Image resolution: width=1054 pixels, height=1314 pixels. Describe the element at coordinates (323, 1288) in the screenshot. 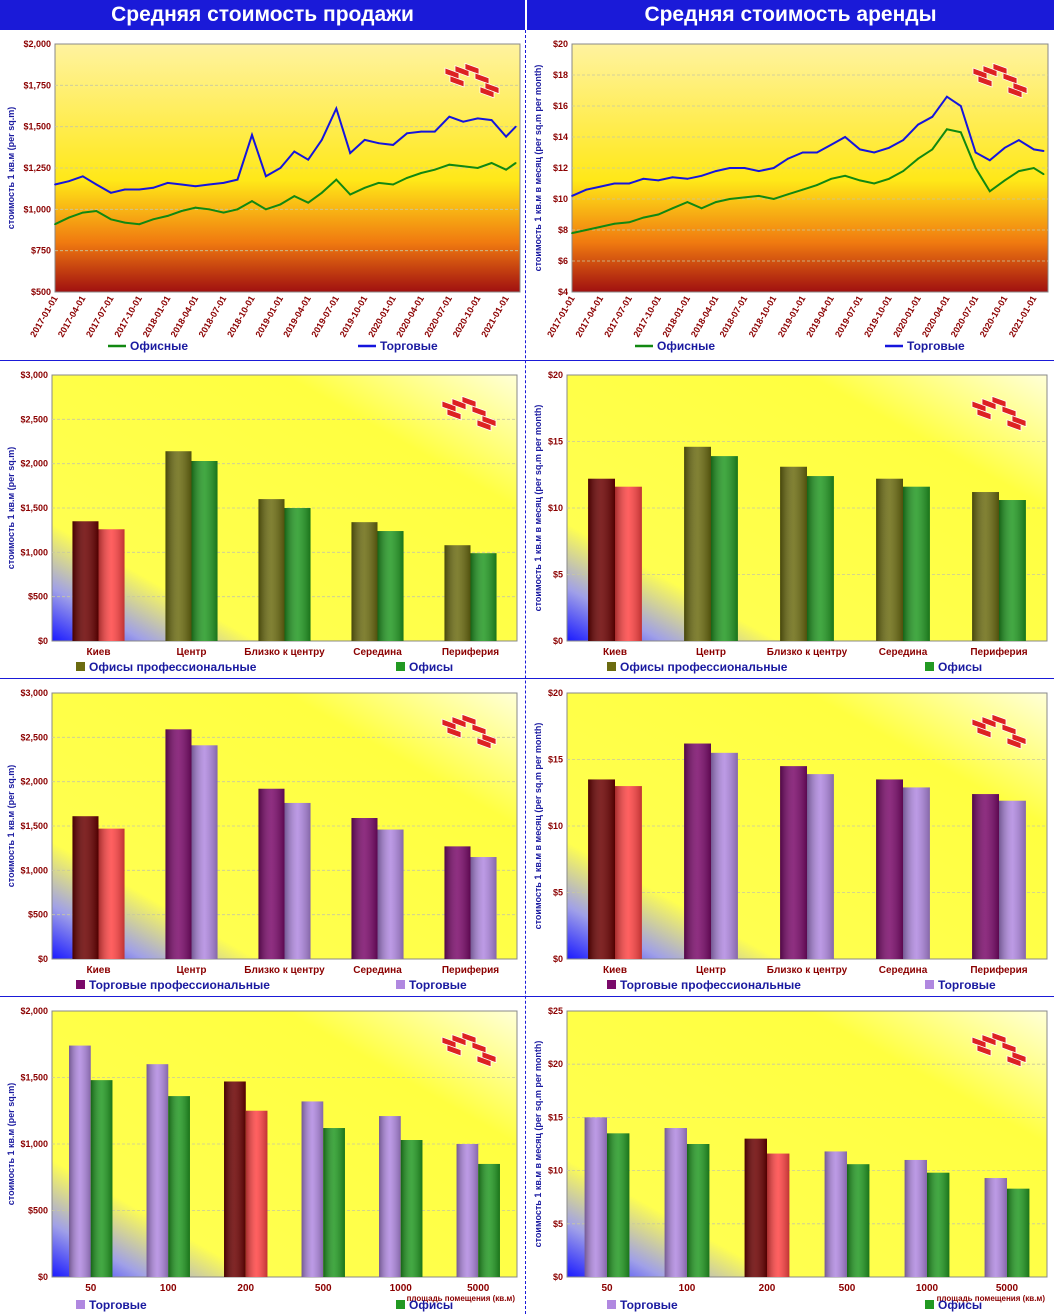

I see `x-tick-label: 500` at that location.